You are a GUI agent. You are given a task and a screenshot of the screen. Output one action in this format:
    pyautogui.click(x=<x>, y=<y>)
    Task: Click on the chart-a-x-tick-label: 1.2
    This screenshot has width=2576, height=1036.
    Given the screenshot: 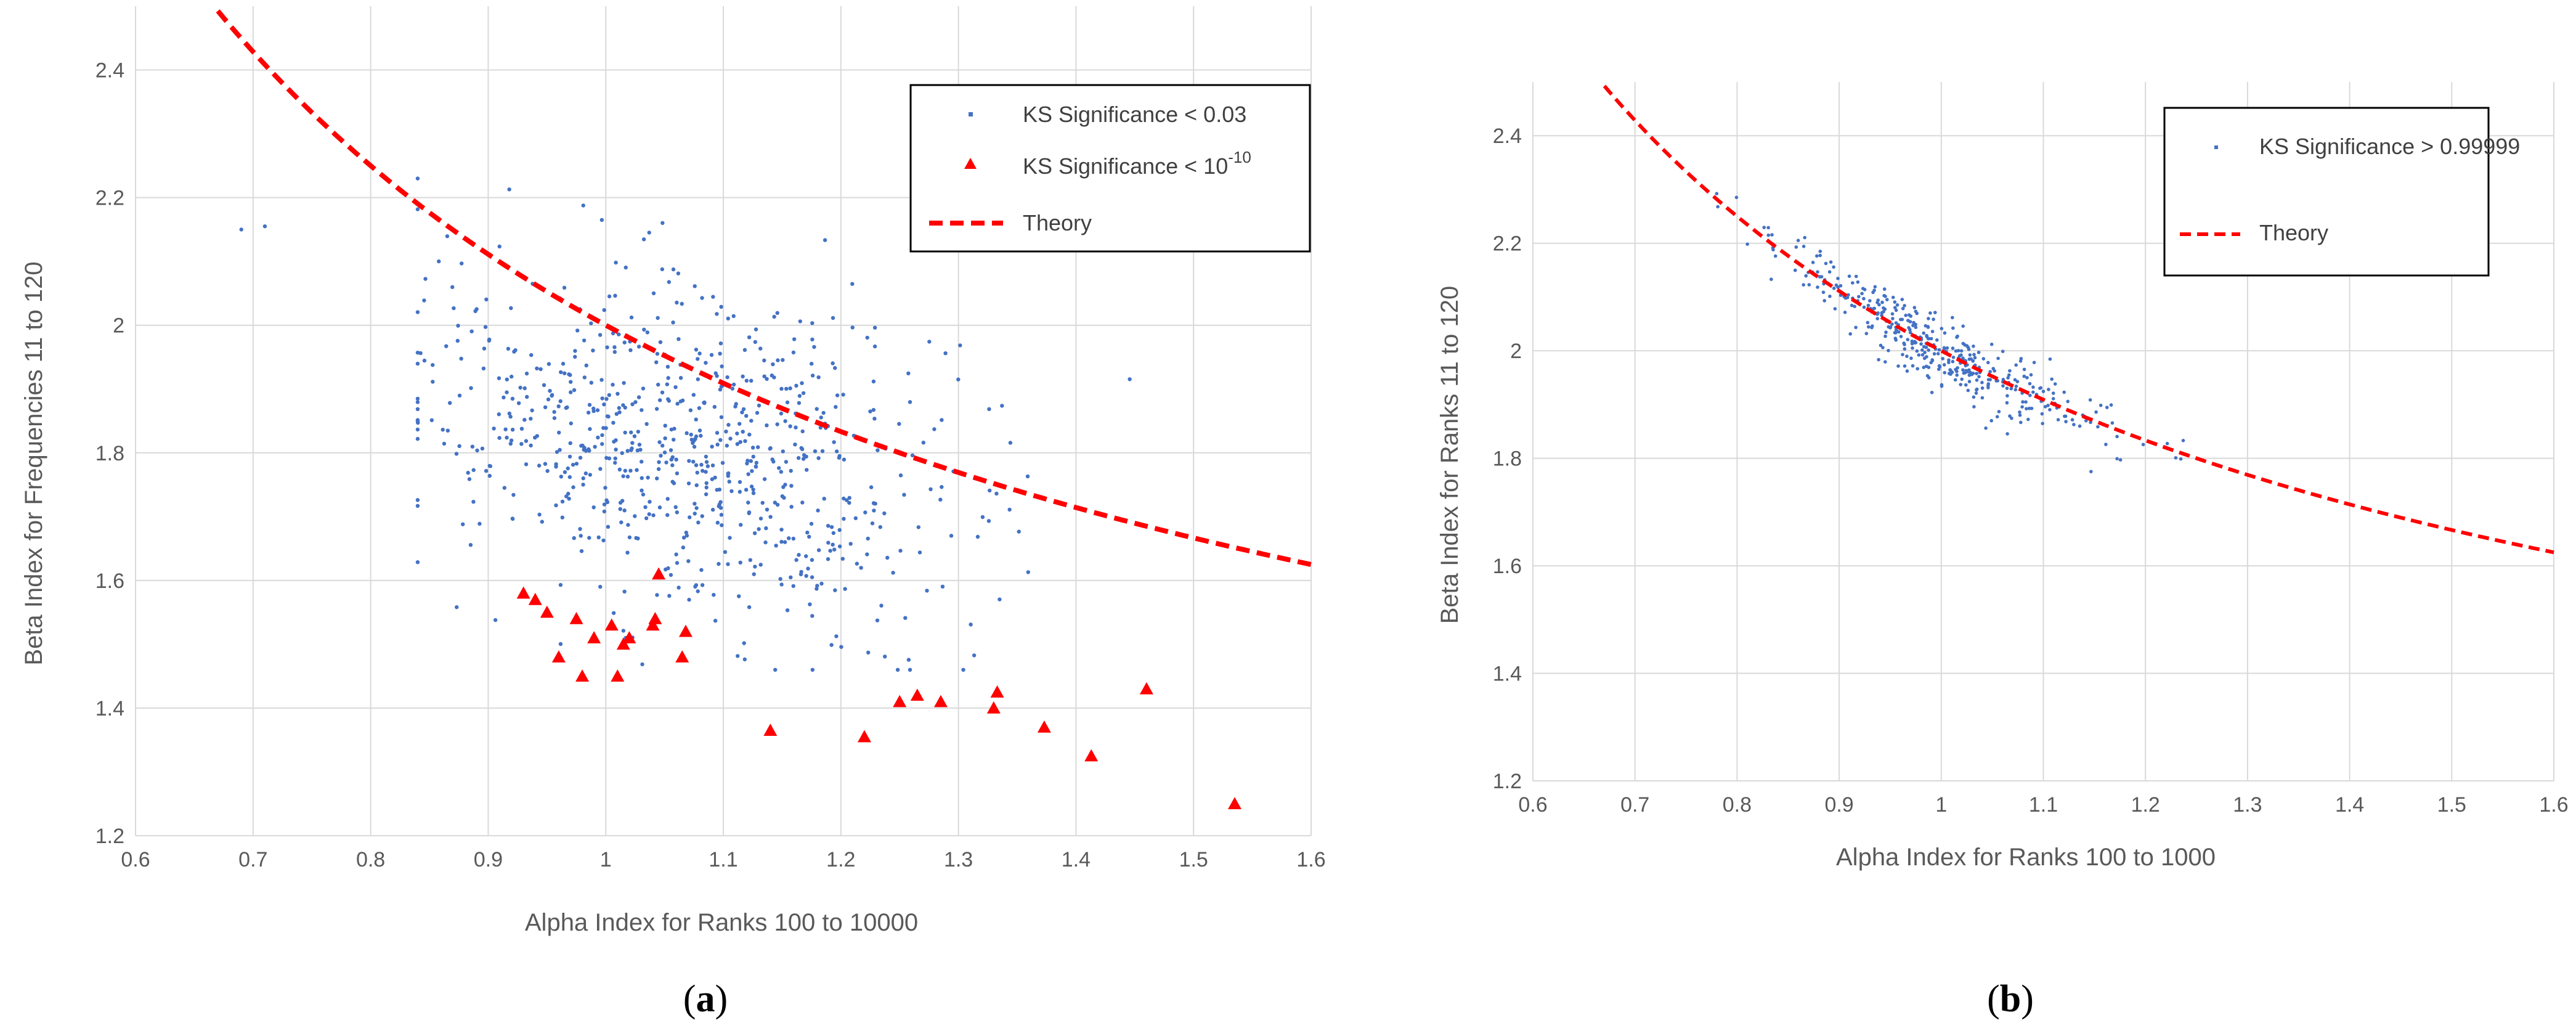 What is the action you would take?
    pyautogui.click(x=840, y=859)
    